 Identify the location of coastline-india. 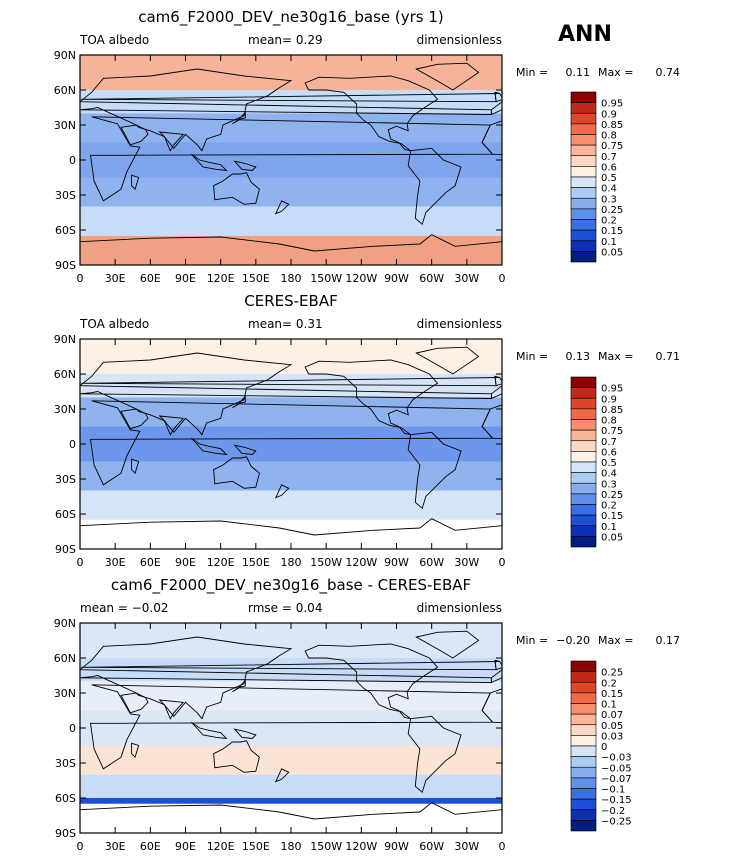
(171, 425).